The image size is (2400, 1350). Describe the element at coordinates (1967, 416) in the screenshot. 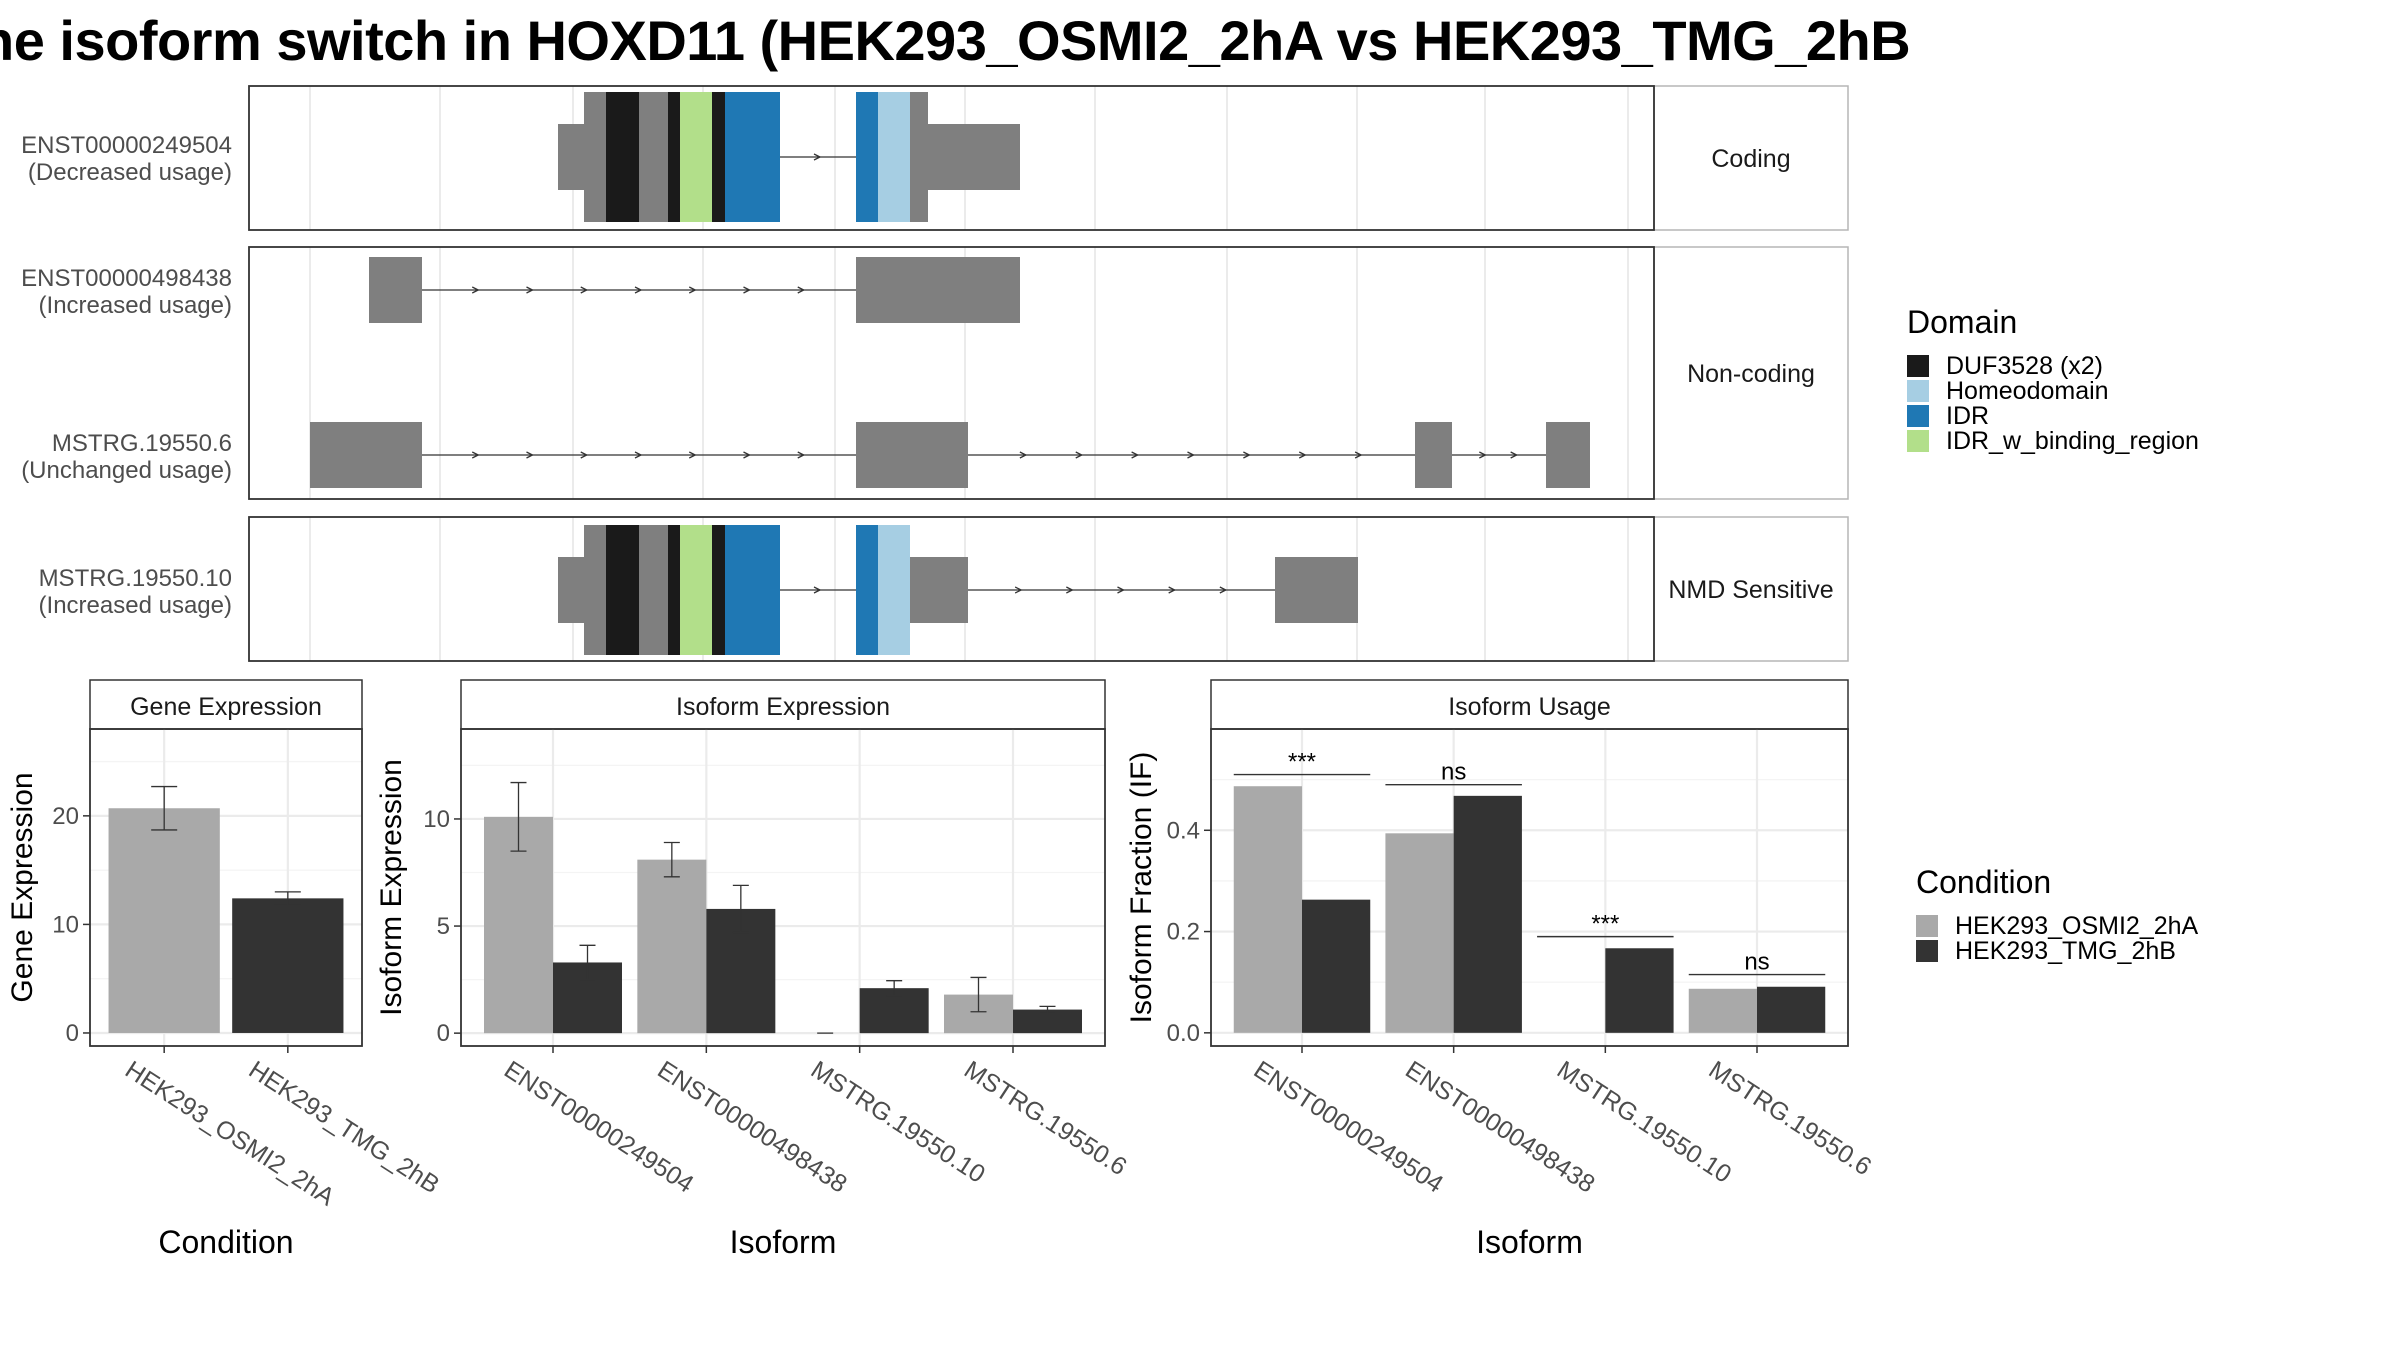

I see `legend-label: IDR` at that location.